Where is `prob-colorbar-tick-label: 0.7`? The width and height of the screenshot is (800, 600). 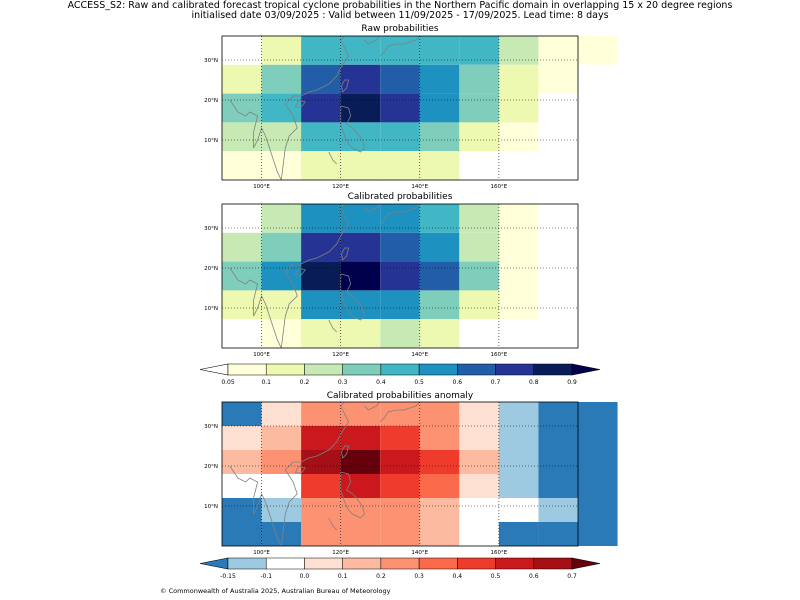 prob-colorbar-tick-label: 0.7 is located at coordinates (496, 382).